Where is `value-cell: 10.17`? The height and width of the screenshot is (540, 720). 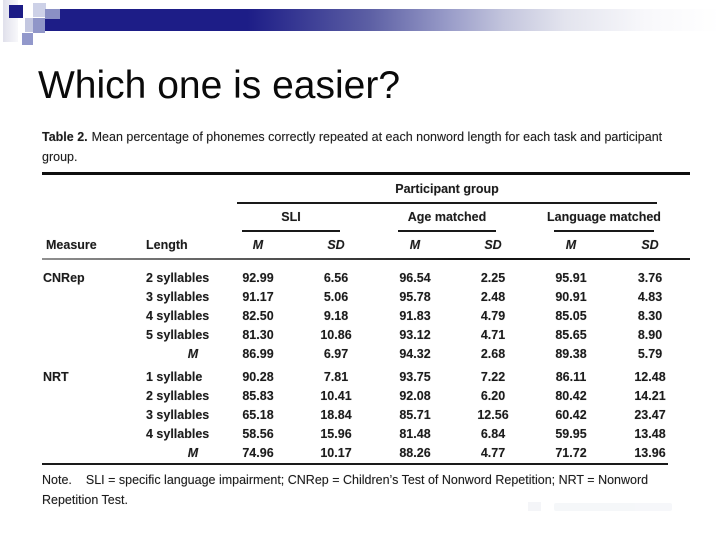
value-cell: 10.17 is located at coordinates (336, 452).